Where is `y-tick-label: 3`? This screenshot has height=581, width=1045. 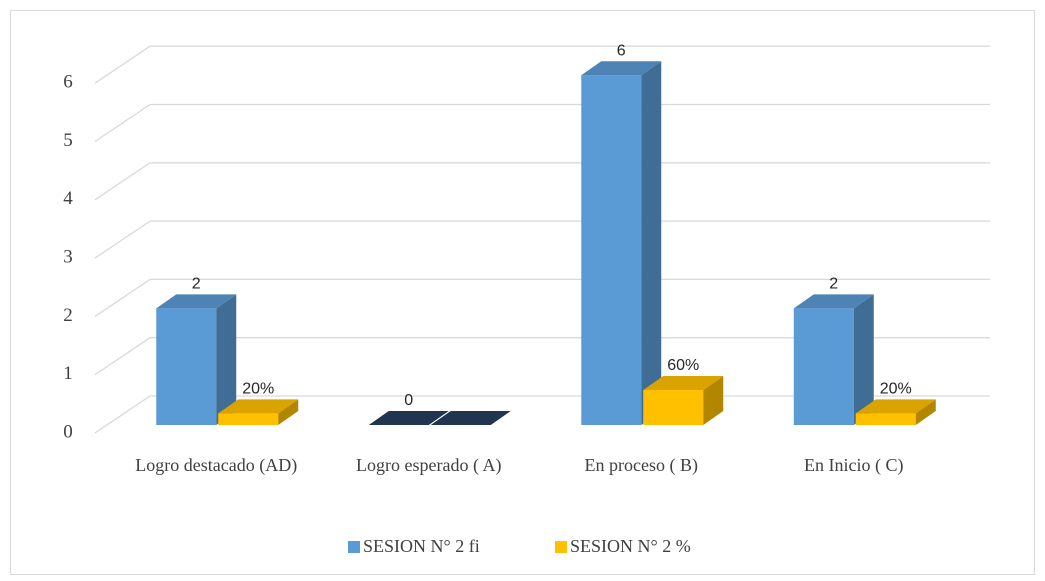
y-tick-label: 3 is located at coordinates (68, 256).